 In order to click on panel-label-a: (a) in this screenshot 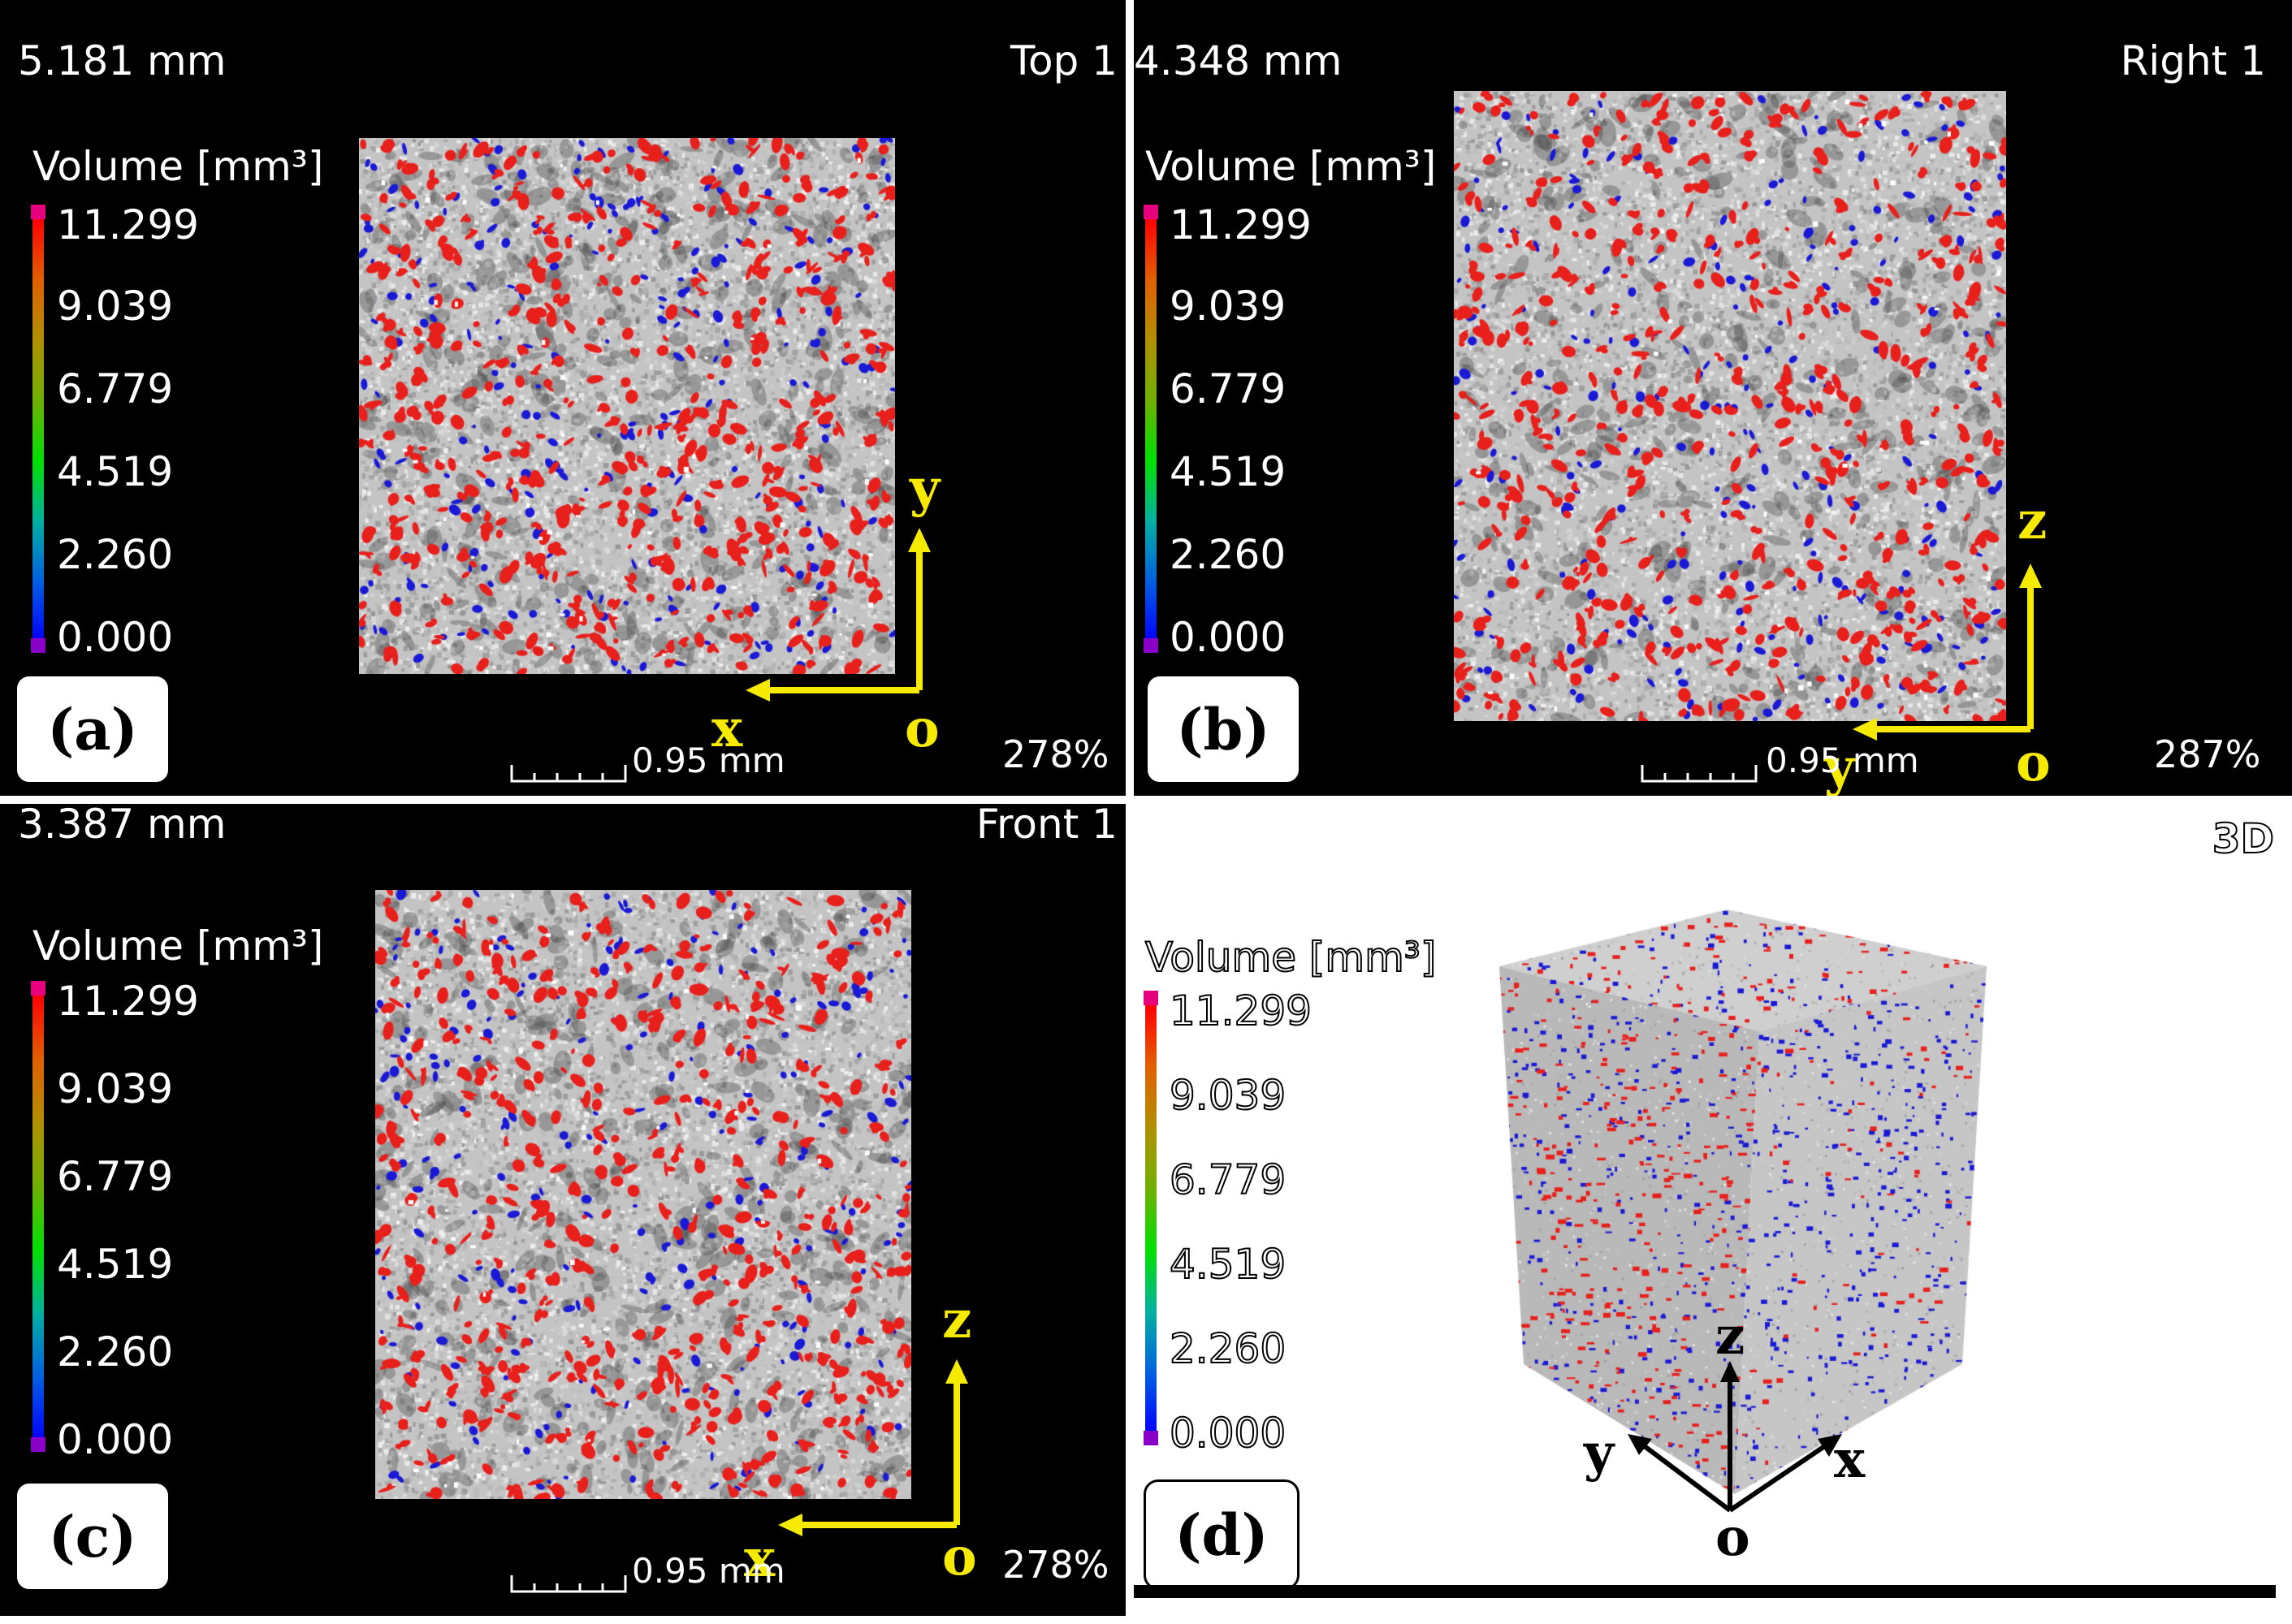, I will do `click(93, 729)`.